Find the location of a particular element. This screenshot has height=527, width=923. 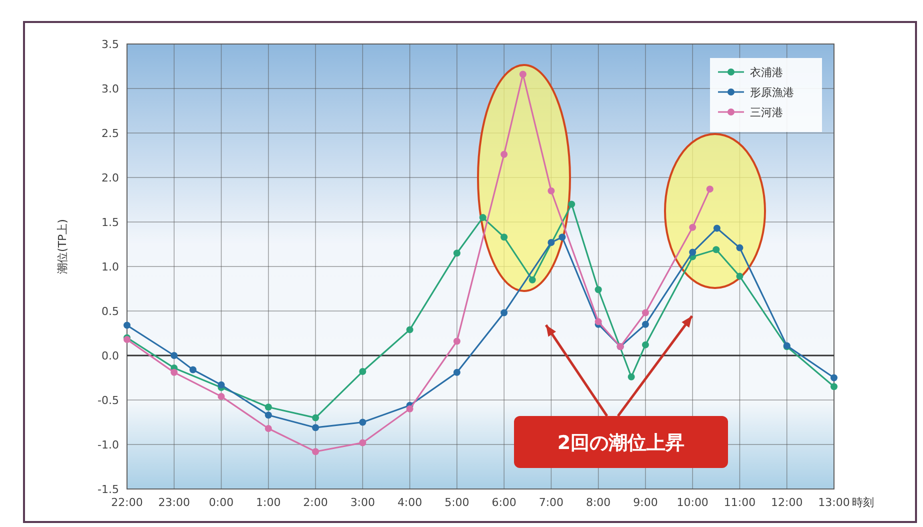

x-tick-label: 0:00 is located at coordinates (221, 502).